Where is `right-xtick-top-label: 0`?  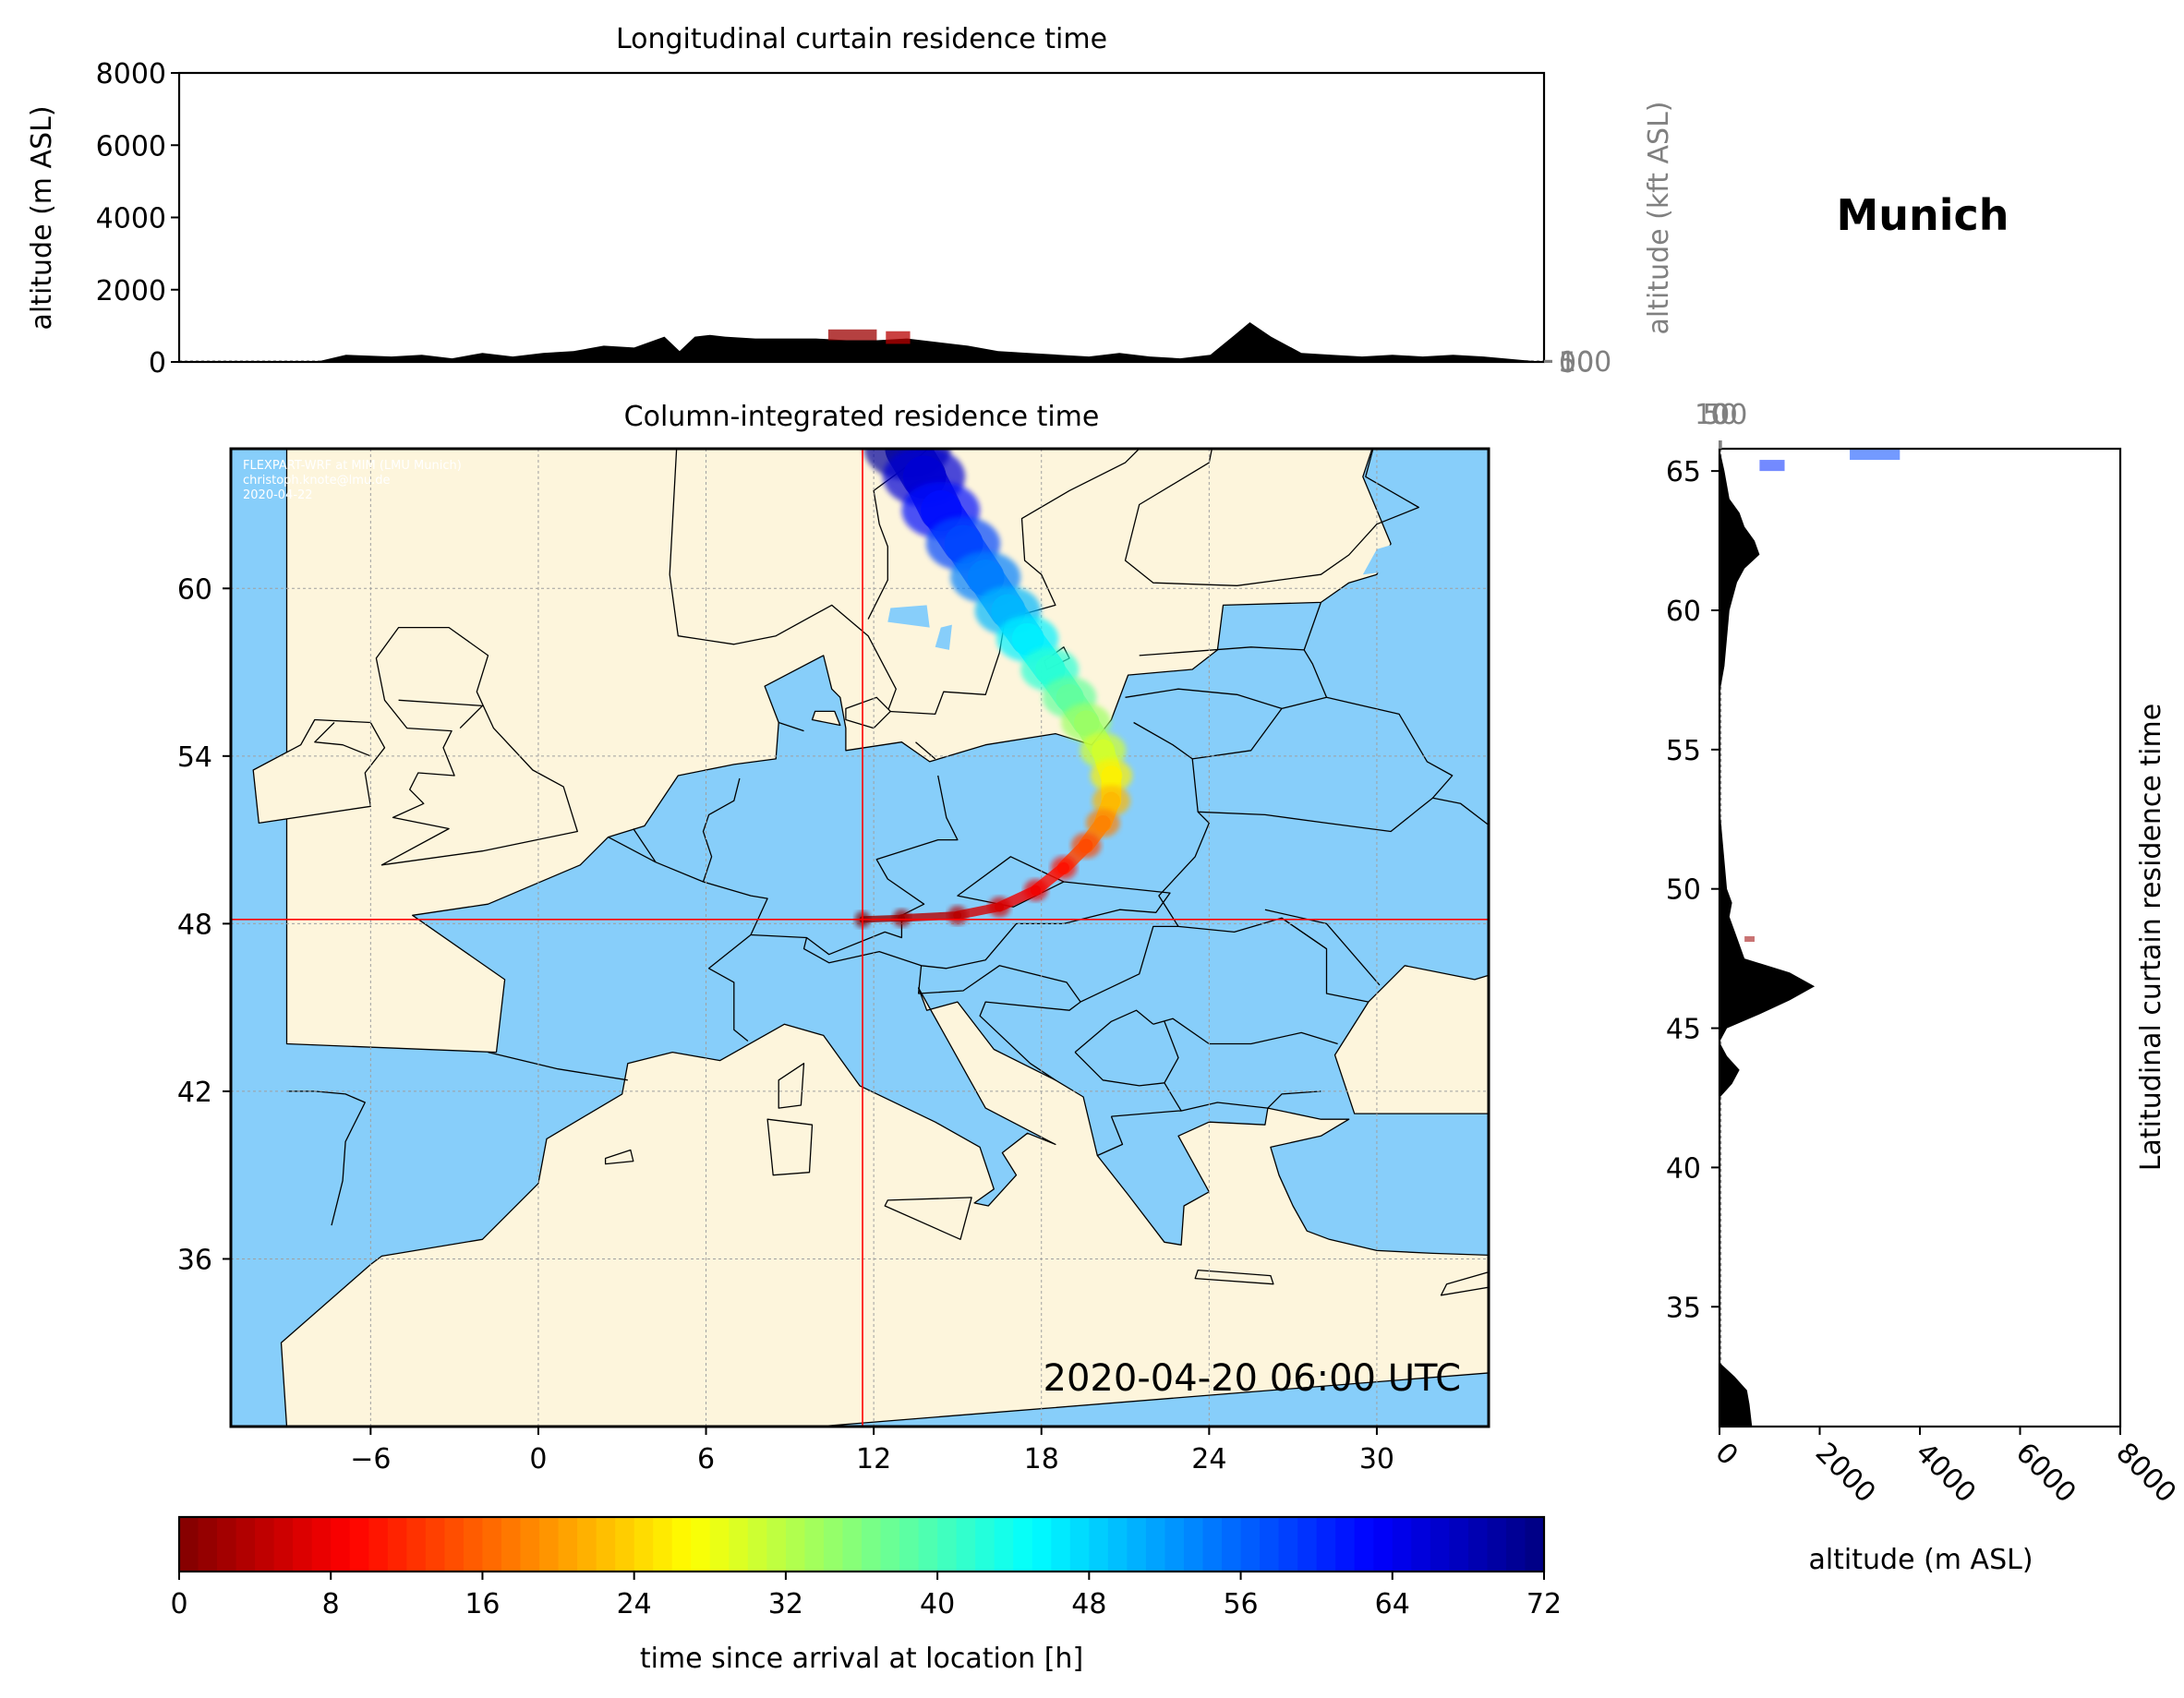 right-xtick-top-label: 0 is located at coordinates (1719, 415).